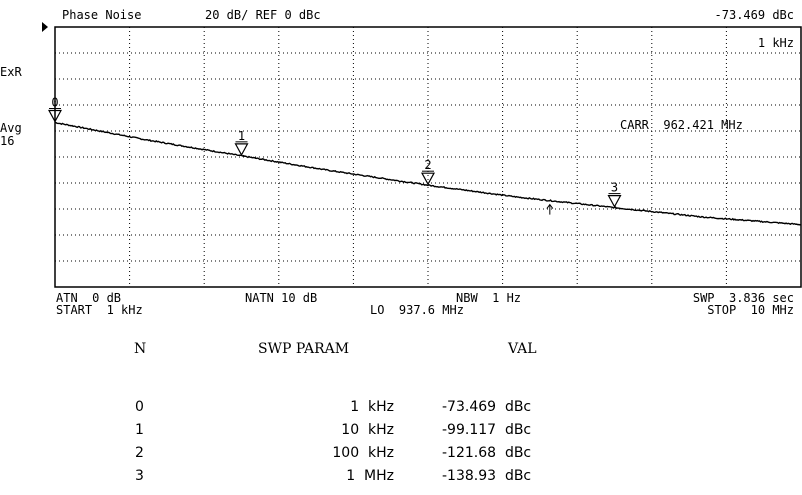  I want to click on table-row-param: 1 MHz, so click(370, 476).